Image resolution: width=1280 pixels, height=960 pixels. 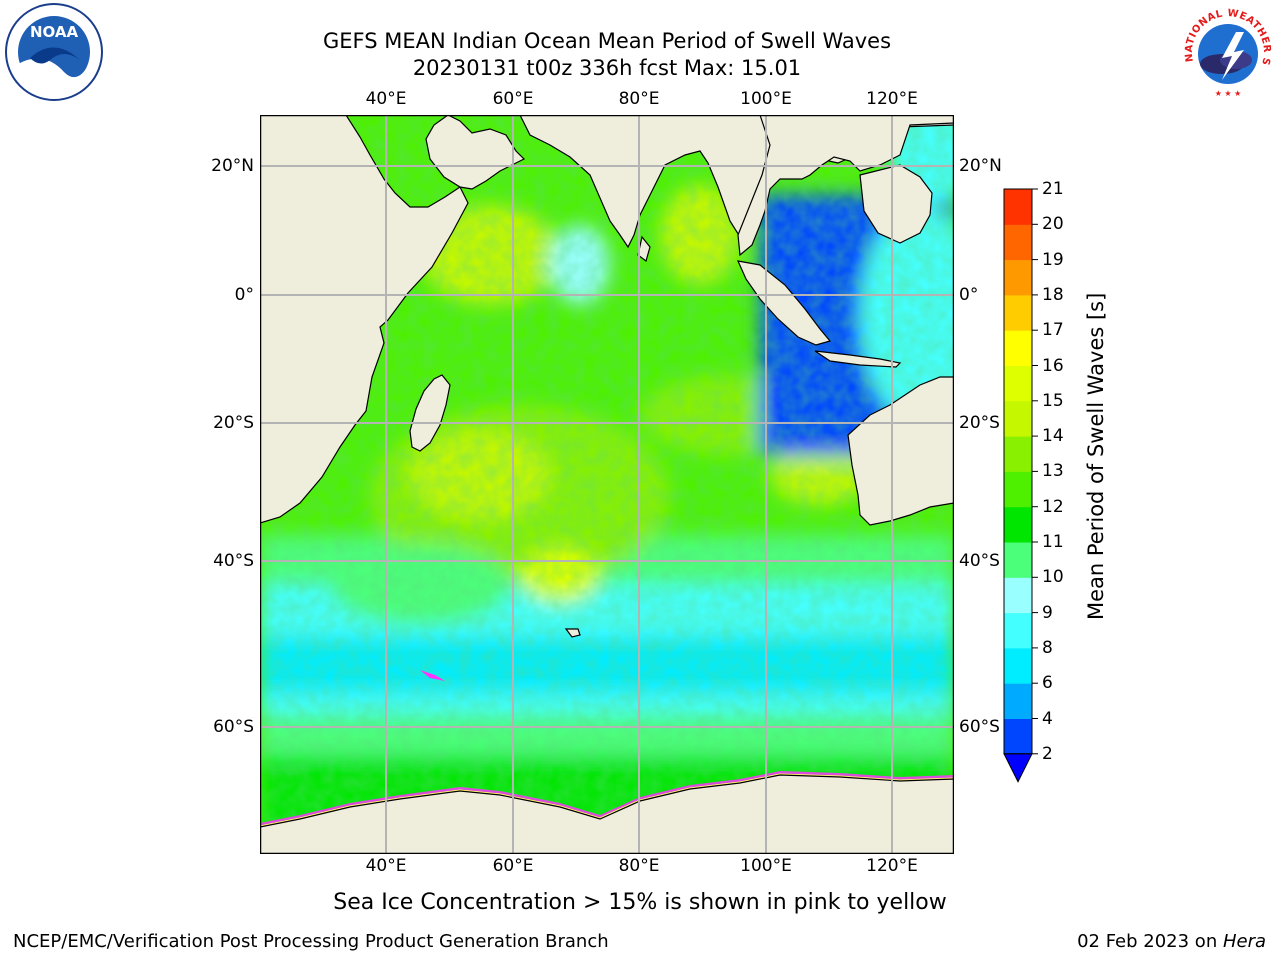 What do you see at coordinates (858, 359) in the screenshot?
I see `land-java` at bounding box center [858, 359].